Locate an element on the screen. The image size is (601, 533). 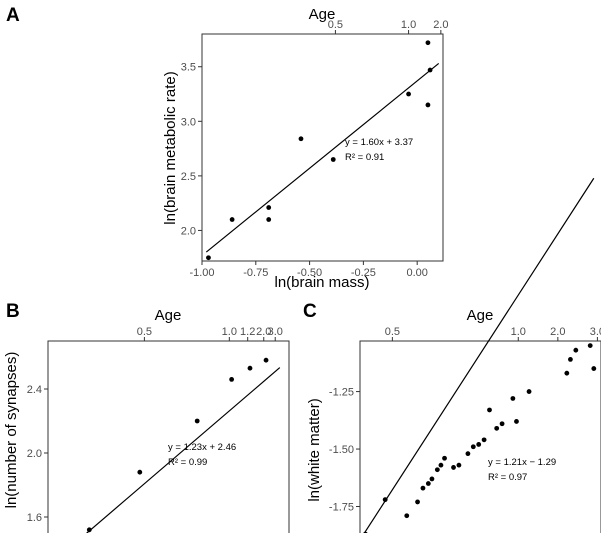
regression-line-b is located at coordinates (183, 450).